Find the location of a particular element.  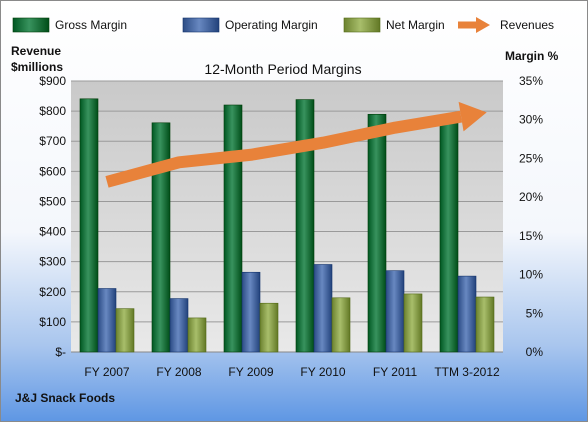

right-y-tick-label: 25% is located at coordinates (531, 158).